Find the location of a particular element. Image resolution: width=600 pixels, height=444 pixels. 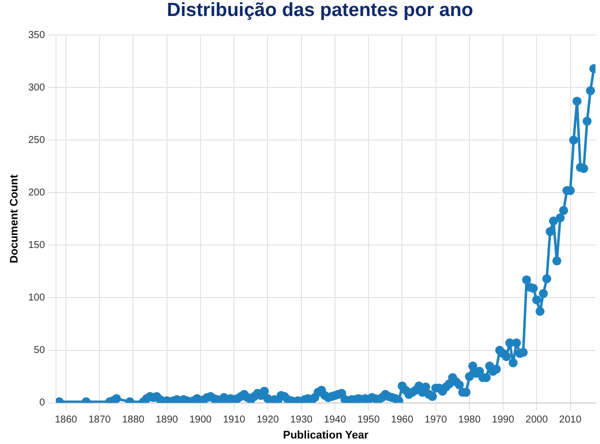

x-tick-label: 1920 is located at coordinates (268, 420).